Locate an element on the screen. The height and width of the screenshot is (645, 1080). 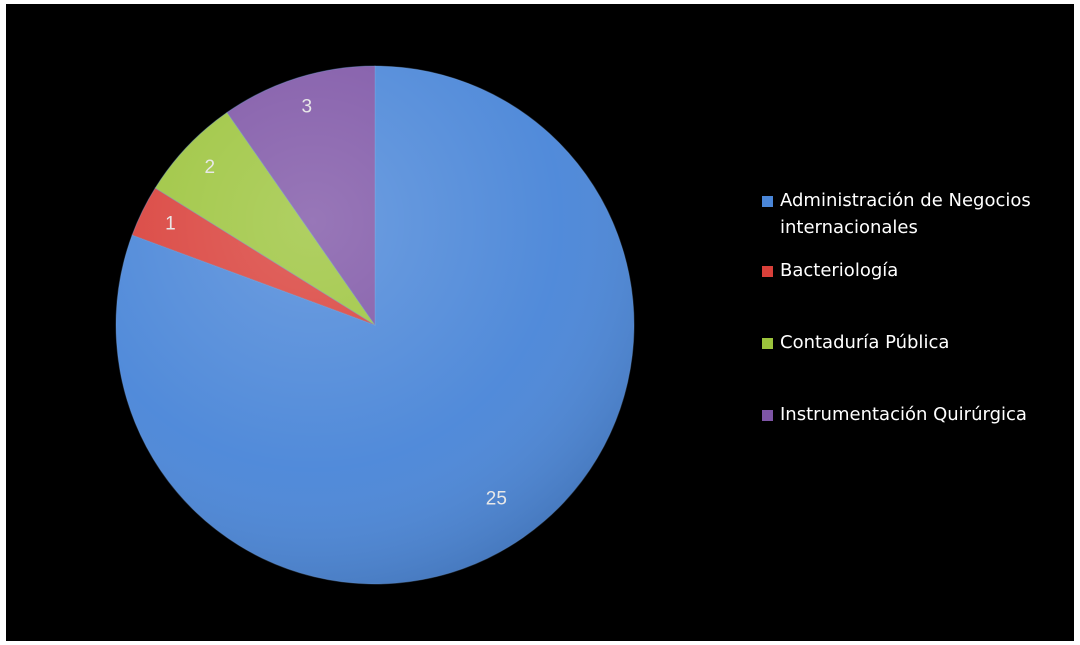
data-label-instrumentacion: 3 is located at coordinates (306, 107).